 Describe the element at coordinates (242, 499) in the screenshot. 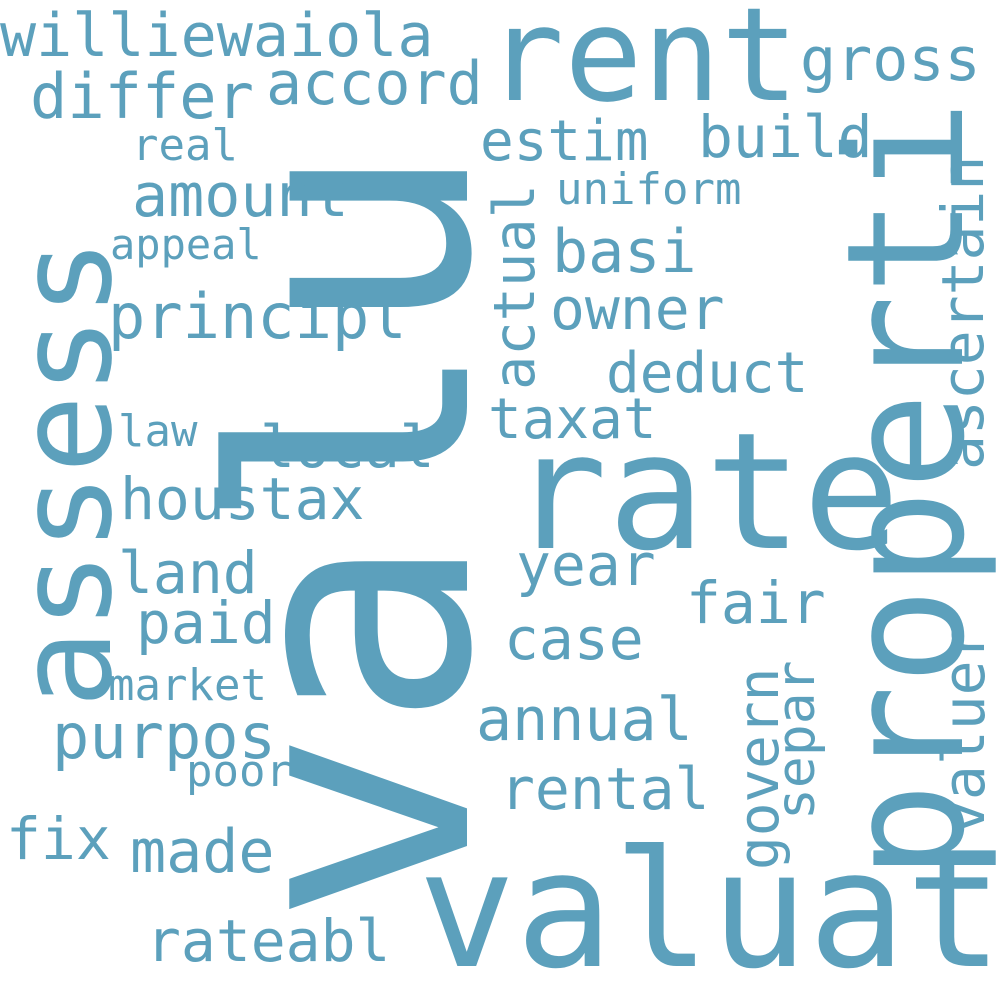

I see `word-houstax: houstax` at that location.